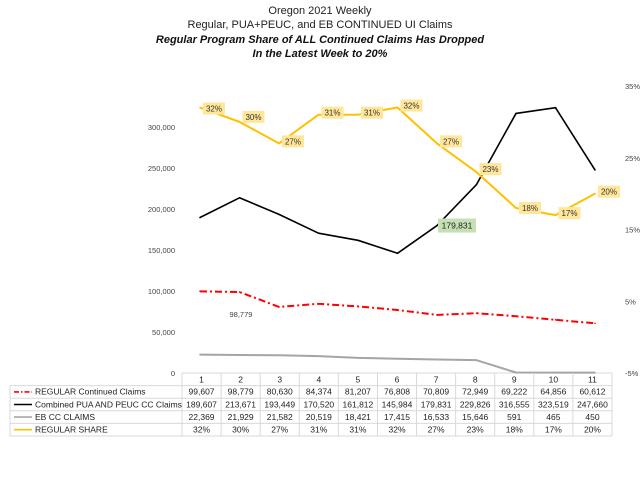  Describe the element at coordinates (592, 380) in the screenshot. I see `x-tick-label: 11` at that location.